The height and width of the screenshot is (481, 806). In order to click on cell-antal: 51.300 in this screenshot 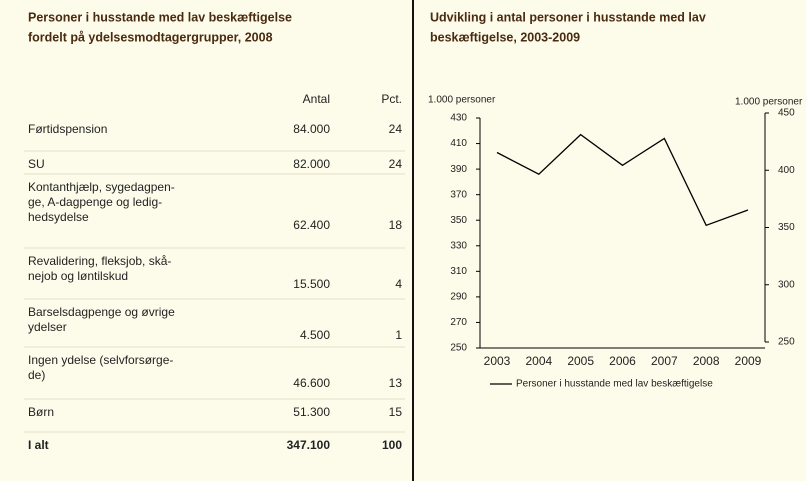, I will do `click(311, 412)`.